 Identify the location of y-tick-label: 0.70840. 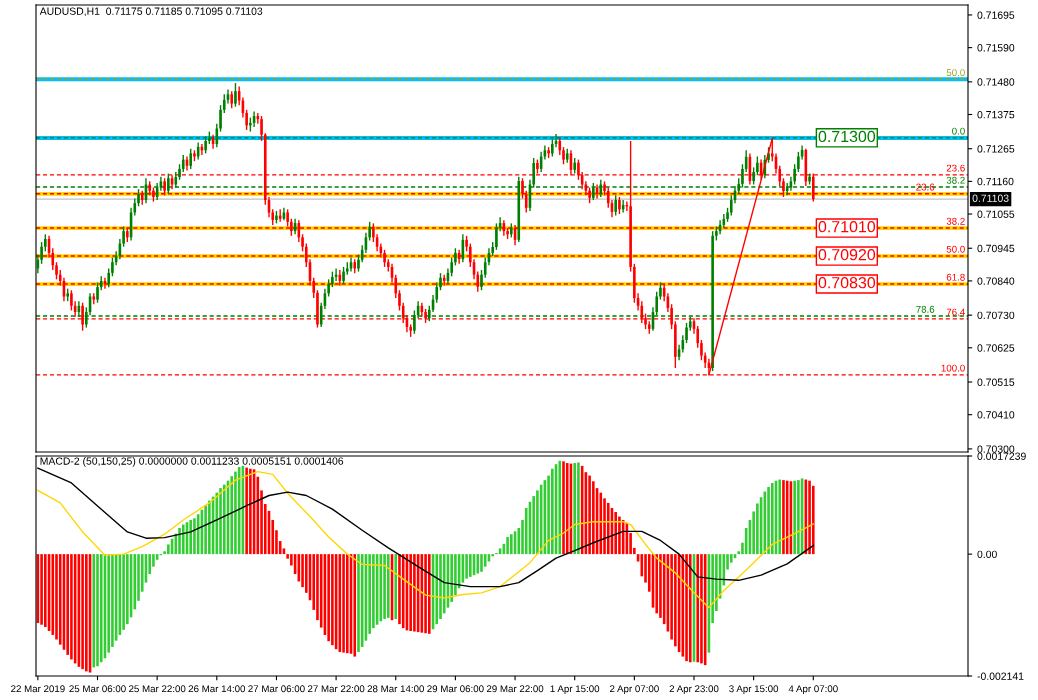
(996, 281).